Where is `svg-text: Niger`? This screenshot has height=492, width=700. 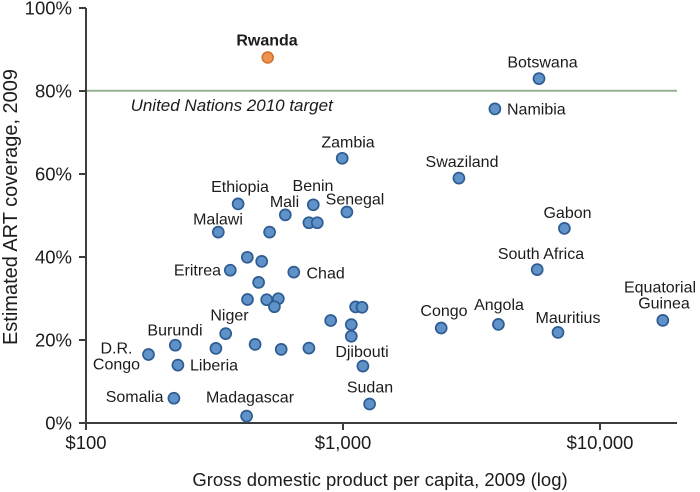 svg-text: Niger is located at coordinates (229, 315).